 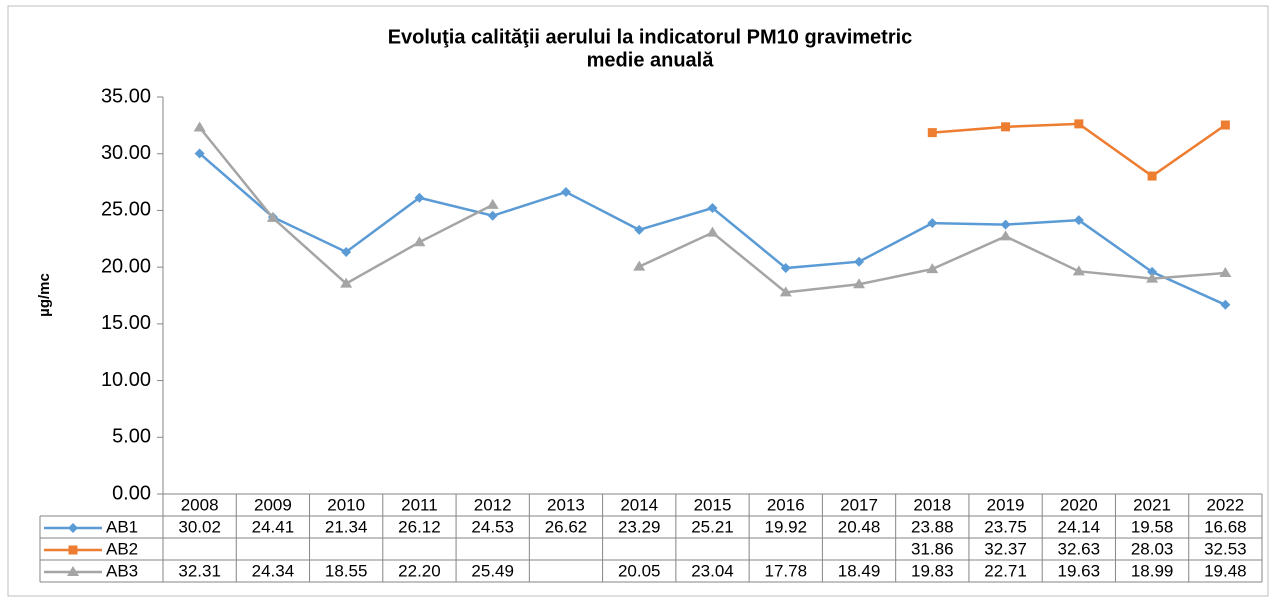 I want to click on x-tick-label: 2017, so click(x=859, y=504).